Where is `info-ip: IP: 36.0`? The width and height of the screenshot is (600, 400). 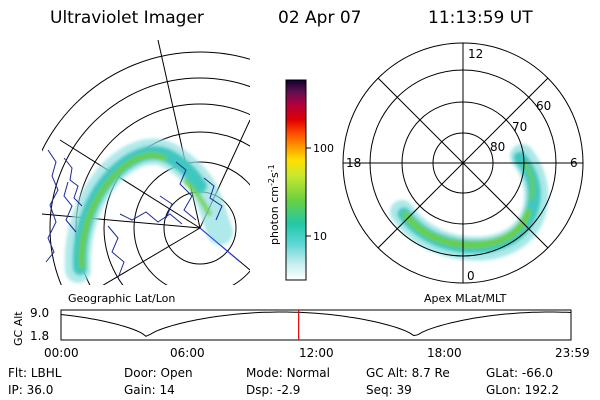 info-ip: IP: 36.0 is located at coordinates (31, 390).